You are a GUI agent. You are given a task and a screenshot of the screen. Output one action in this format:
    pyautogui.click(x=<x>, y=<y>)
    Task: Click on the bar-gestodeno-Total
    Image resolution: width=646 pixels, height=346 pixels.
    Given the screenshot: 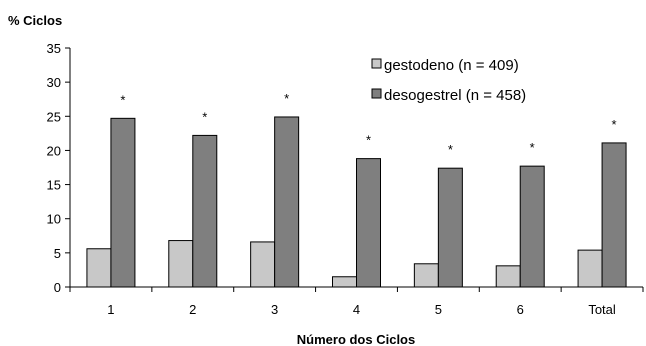 What is the action you would take?
    pyautogui.click(x=590, y=268)
    